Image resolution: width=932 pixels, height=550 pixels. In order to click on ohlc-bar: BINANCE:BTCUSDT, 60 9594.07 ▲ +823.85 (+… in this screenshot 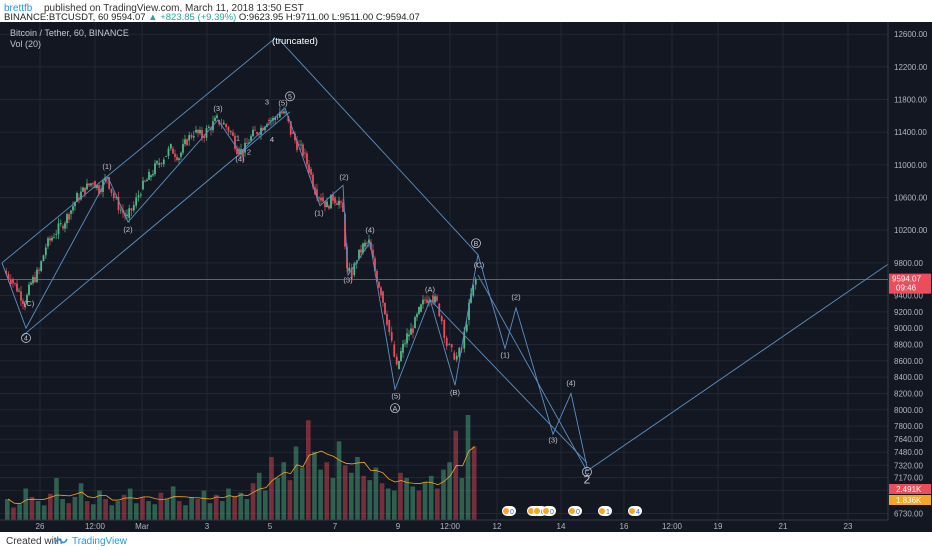, I will do `click(212, 17)`.